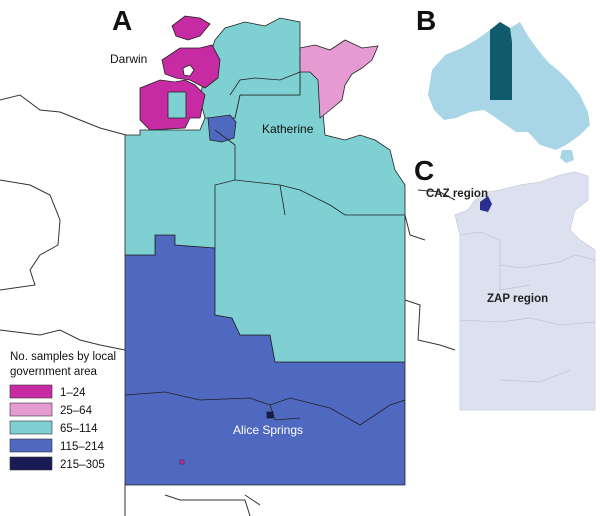  What do you see at coordinates (82, 465) in the screenshot?
I see `legend-label: 215–305` at bounding box center [82, 465].